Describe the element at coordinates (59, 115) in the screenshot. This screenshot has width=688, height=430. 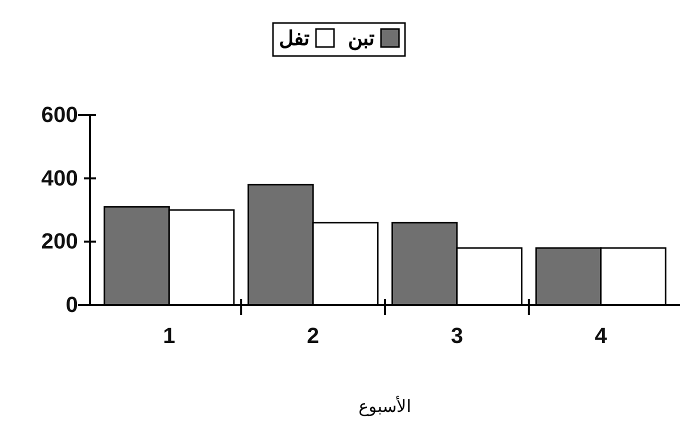
I see `y-tick-label: 600` at that location.